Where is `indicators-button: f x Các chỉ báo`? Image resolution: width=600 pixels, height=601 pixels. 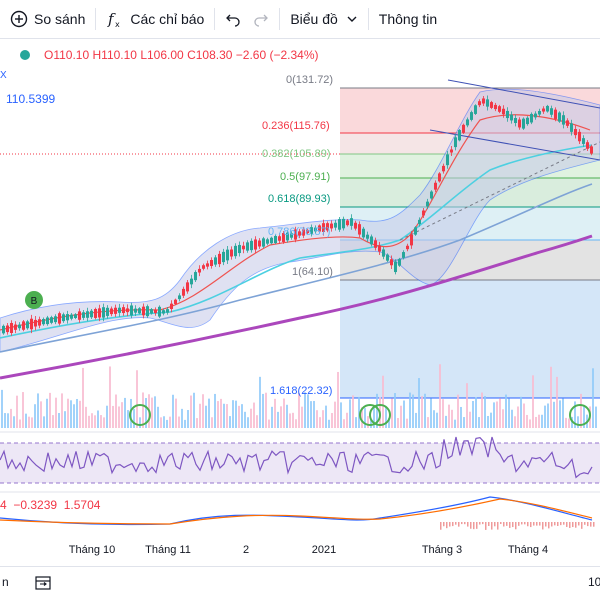 indicators-button: f x Các chỉ báo is located at coordinates (155, 19).